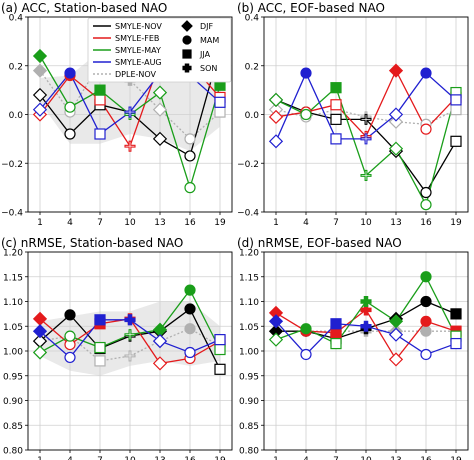  I want to click on legend-label: JJA, so click(205, 54).